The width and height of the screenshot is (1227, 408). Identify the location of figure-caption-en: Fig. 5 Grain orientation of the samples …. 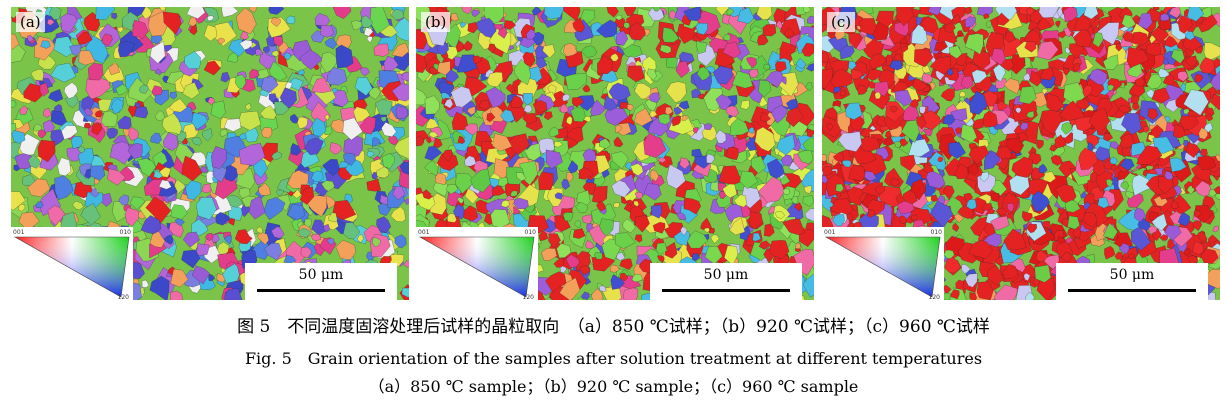
(613, 358).